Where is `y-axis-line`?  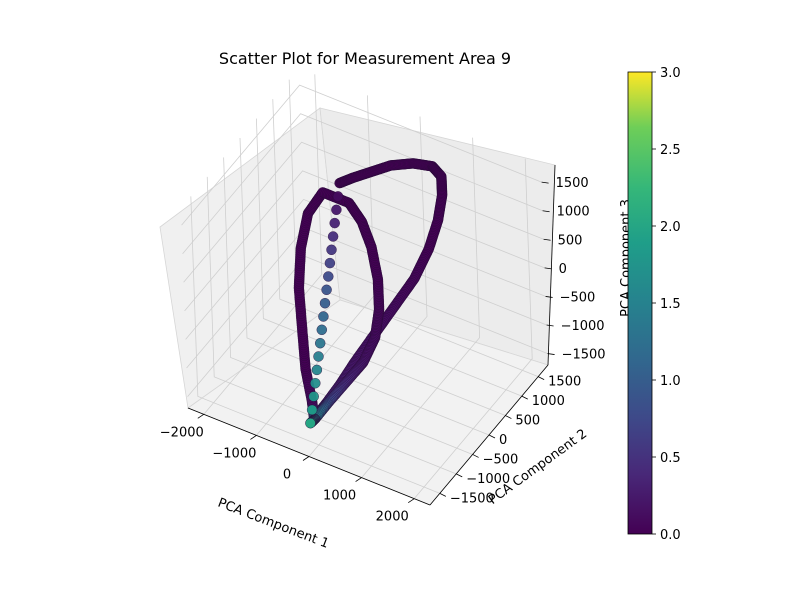 y-axis-line is located at coordinates (489, 435).